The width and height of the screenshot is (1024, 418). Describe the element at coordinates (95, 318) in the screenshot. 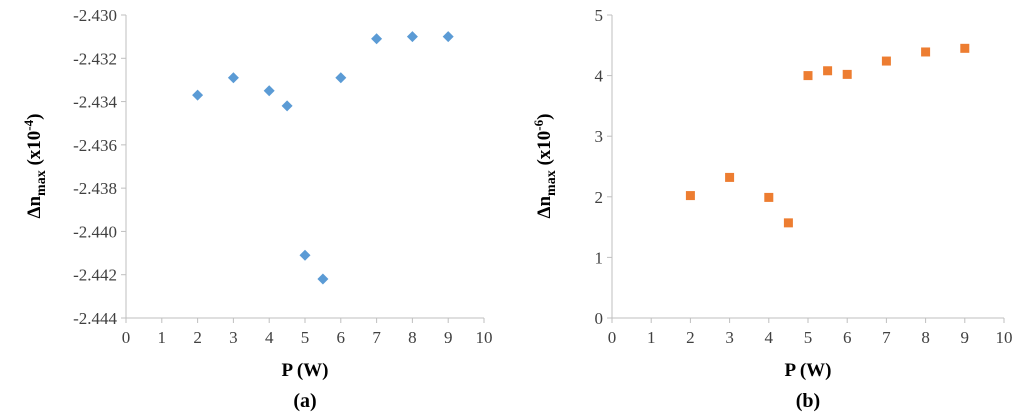

I see `y-tick-label: -2.444` at that location.